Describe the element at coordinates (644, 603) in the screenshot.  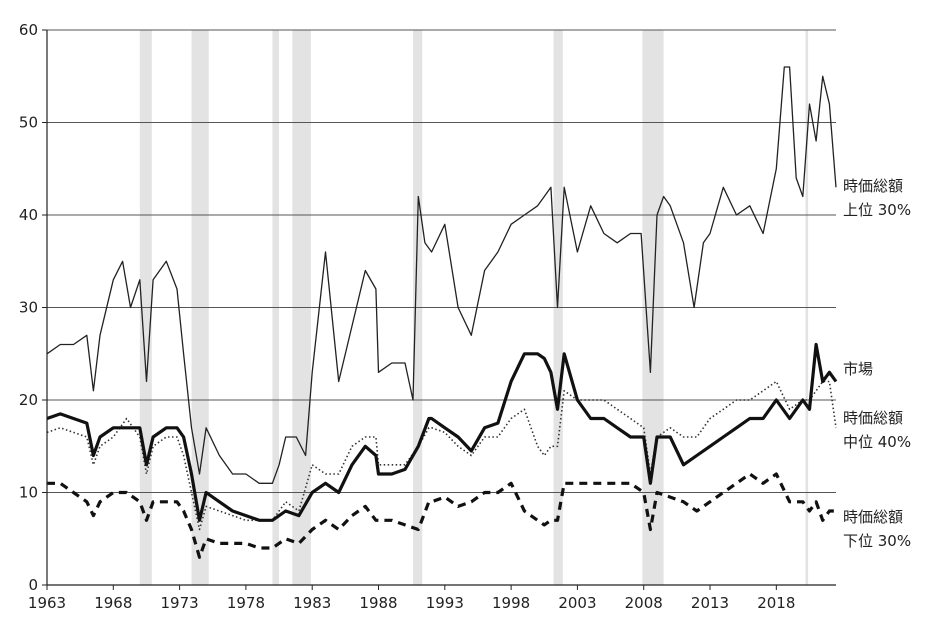
I see `x-tick-label-2008: 2008` at that location.